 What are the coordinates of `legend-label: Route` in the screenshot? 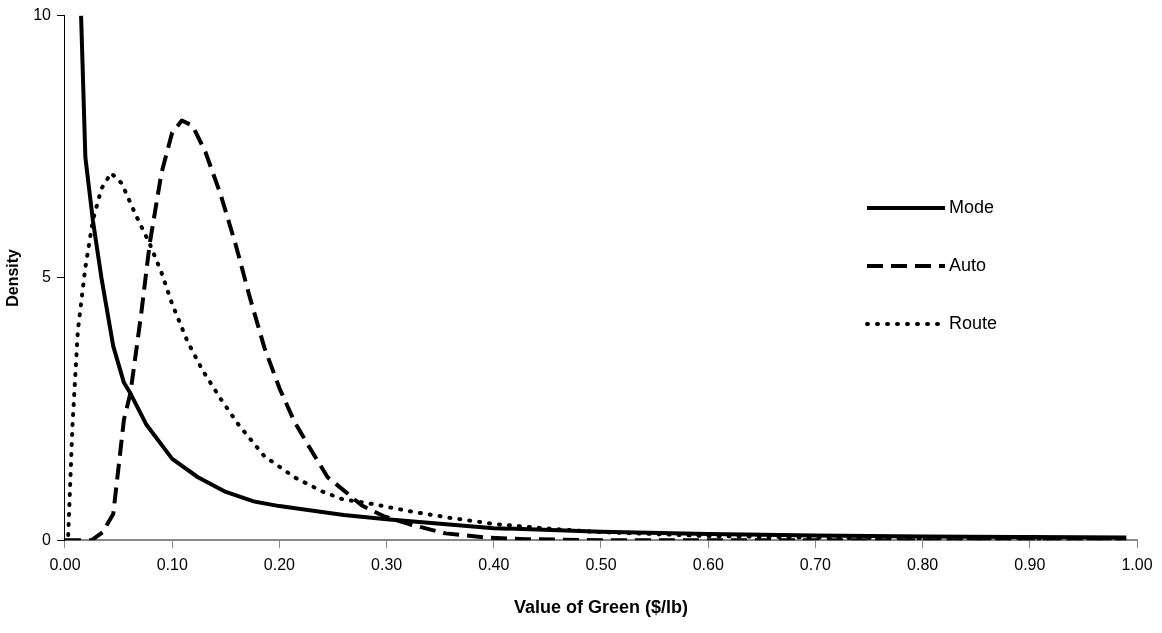 It's located at (973, 322).